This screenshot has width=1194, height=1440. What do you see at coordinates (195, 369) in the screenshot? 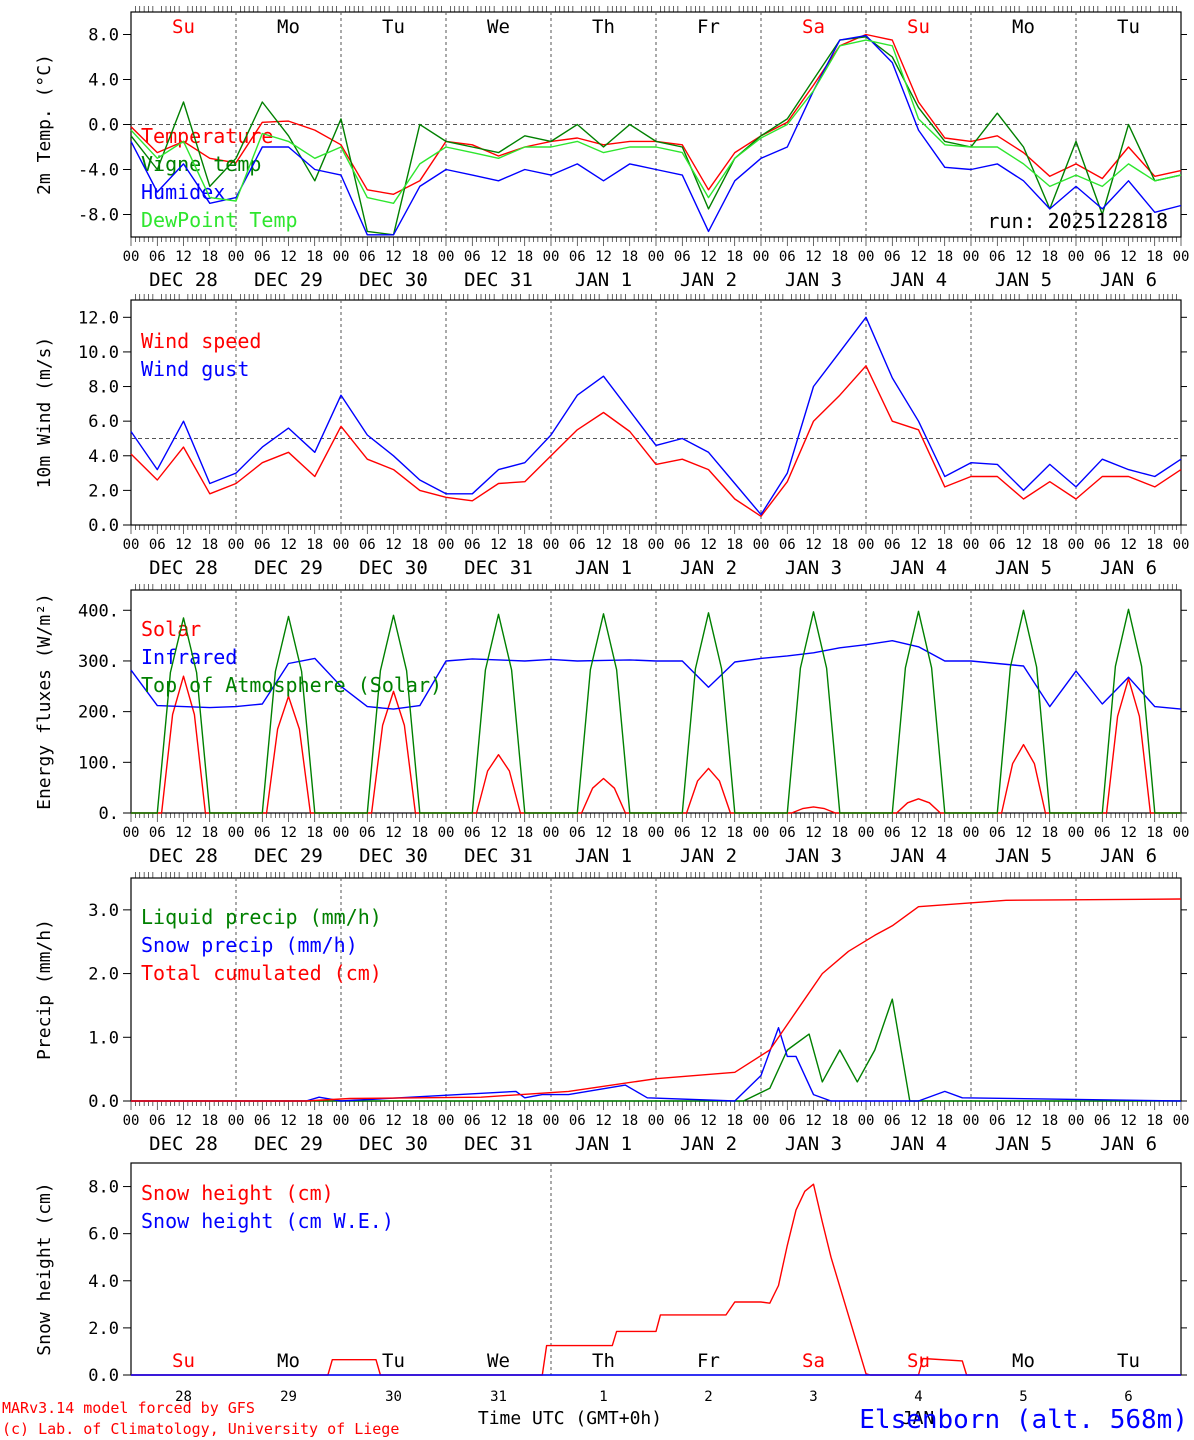
I see `legend-entry: Wind gust` at bounding box center [195, 369].